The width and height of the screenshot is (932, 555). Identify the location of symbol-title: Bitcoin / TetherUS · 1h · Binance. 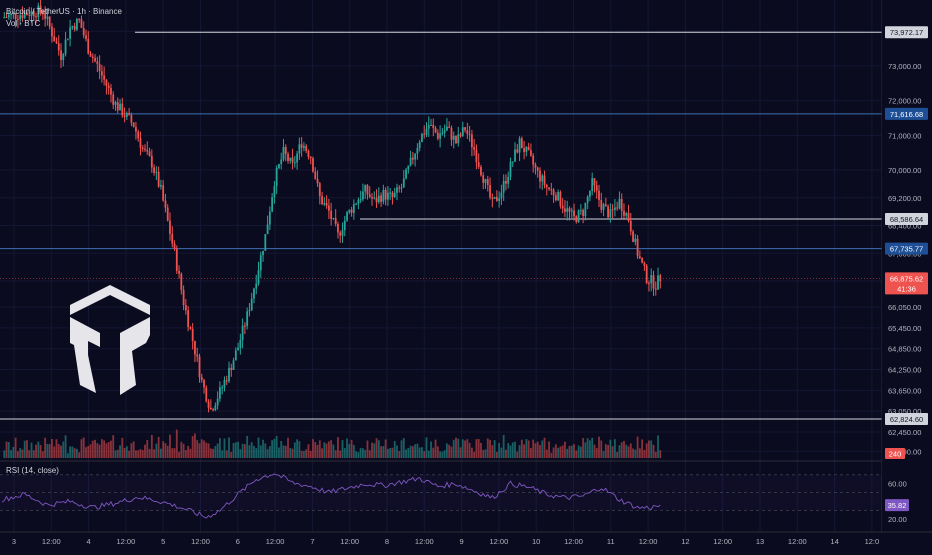
(64, 11).